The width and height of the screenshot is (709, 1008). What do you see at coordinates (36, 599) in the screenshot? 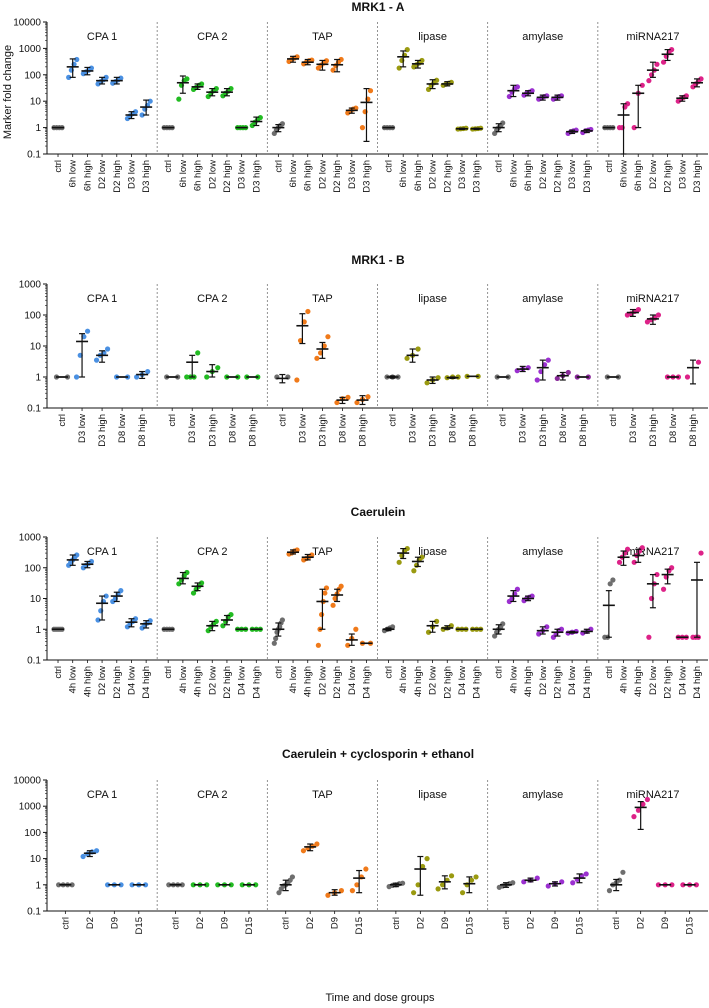
I see `y-tick-label: 10` at bounding box center [36, 599].